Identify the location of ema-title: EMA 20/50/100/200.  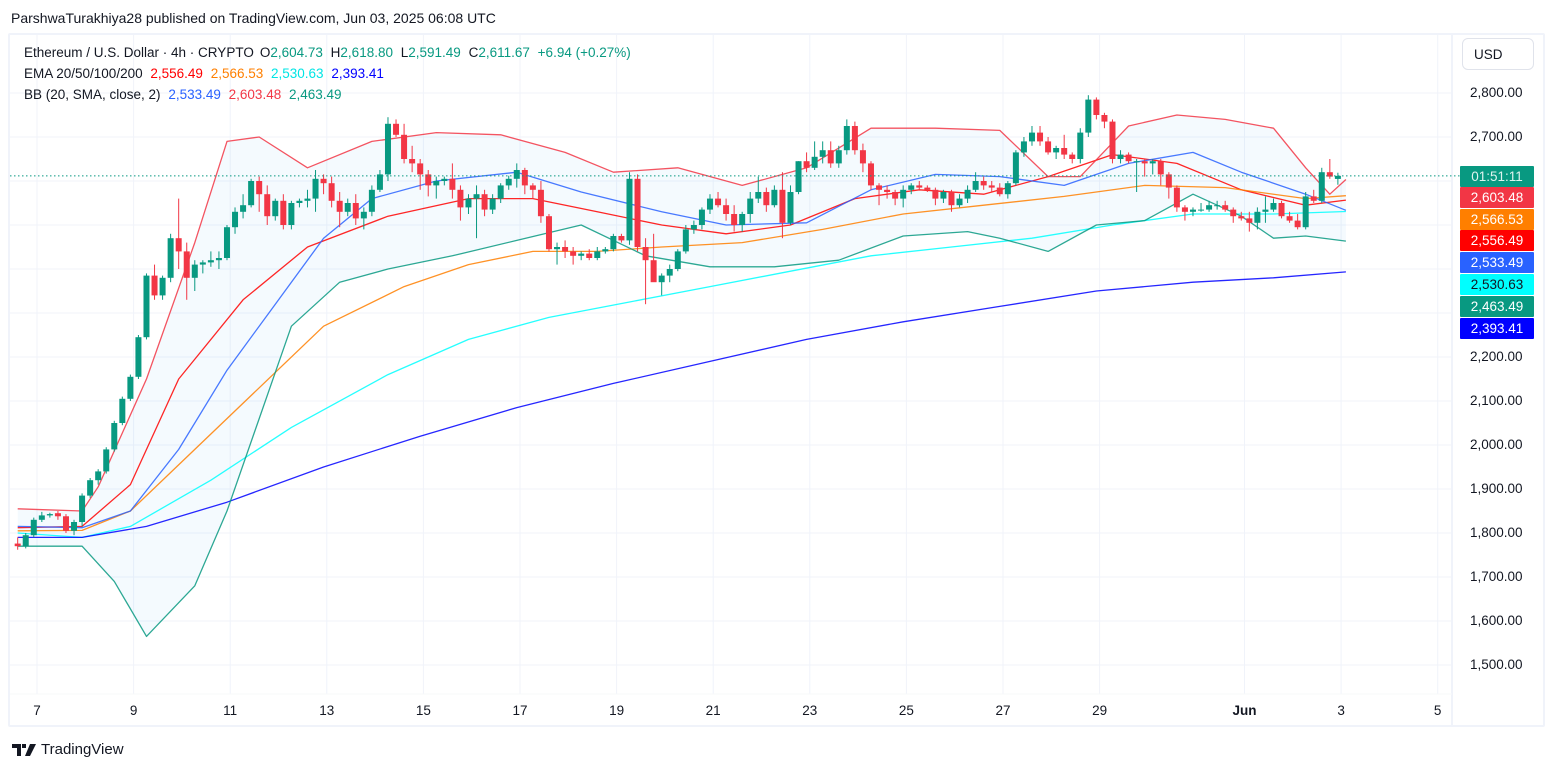
(83, 73).